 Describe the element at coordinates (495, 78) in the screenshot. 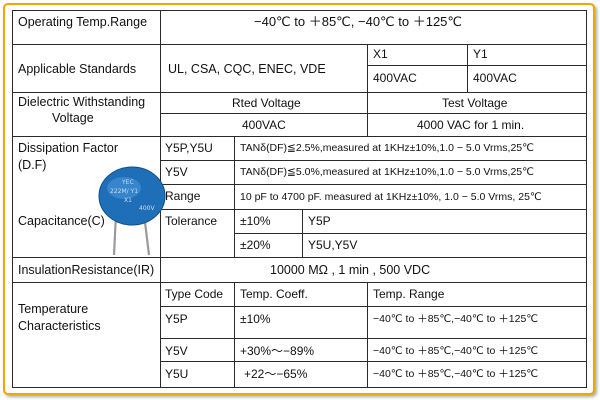

I see `y1-value: 400VAC` at that location.